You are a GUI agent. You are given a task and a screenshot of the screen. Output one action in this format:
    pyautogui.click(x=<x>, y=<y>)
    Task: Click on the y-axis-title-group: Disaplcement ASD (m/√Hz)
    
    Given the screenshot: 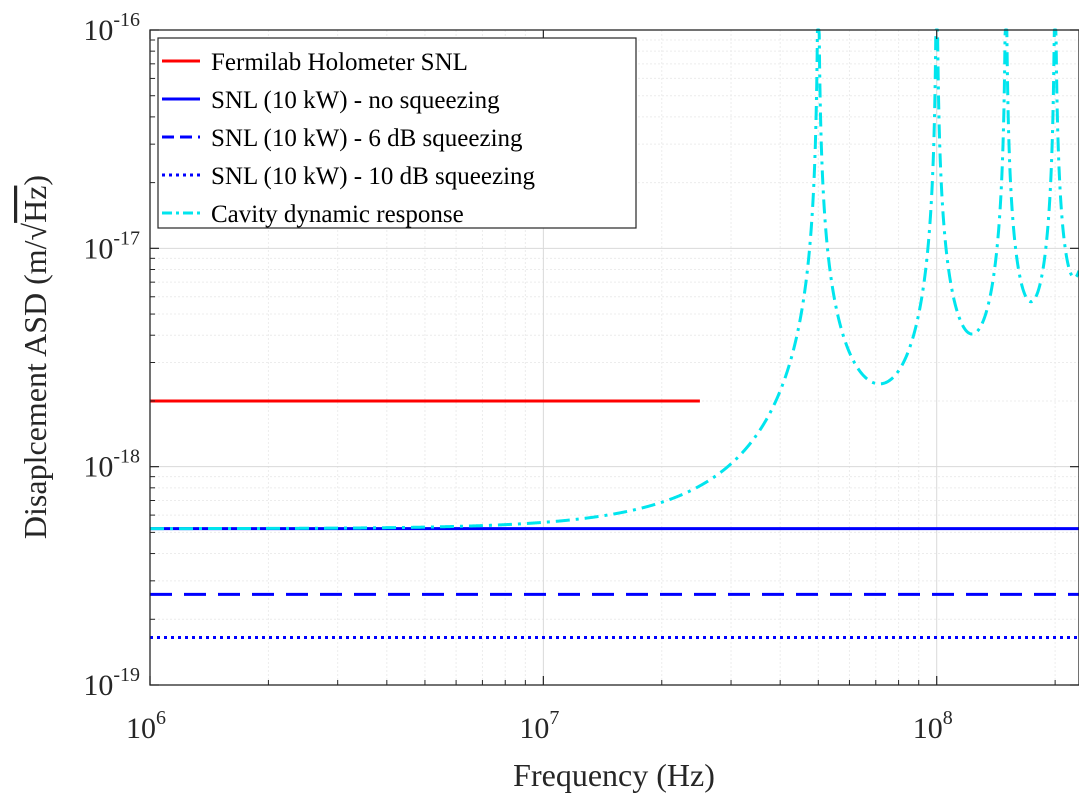 What is the action you would take?
    pyautogui.click(x=35, y=357)
    